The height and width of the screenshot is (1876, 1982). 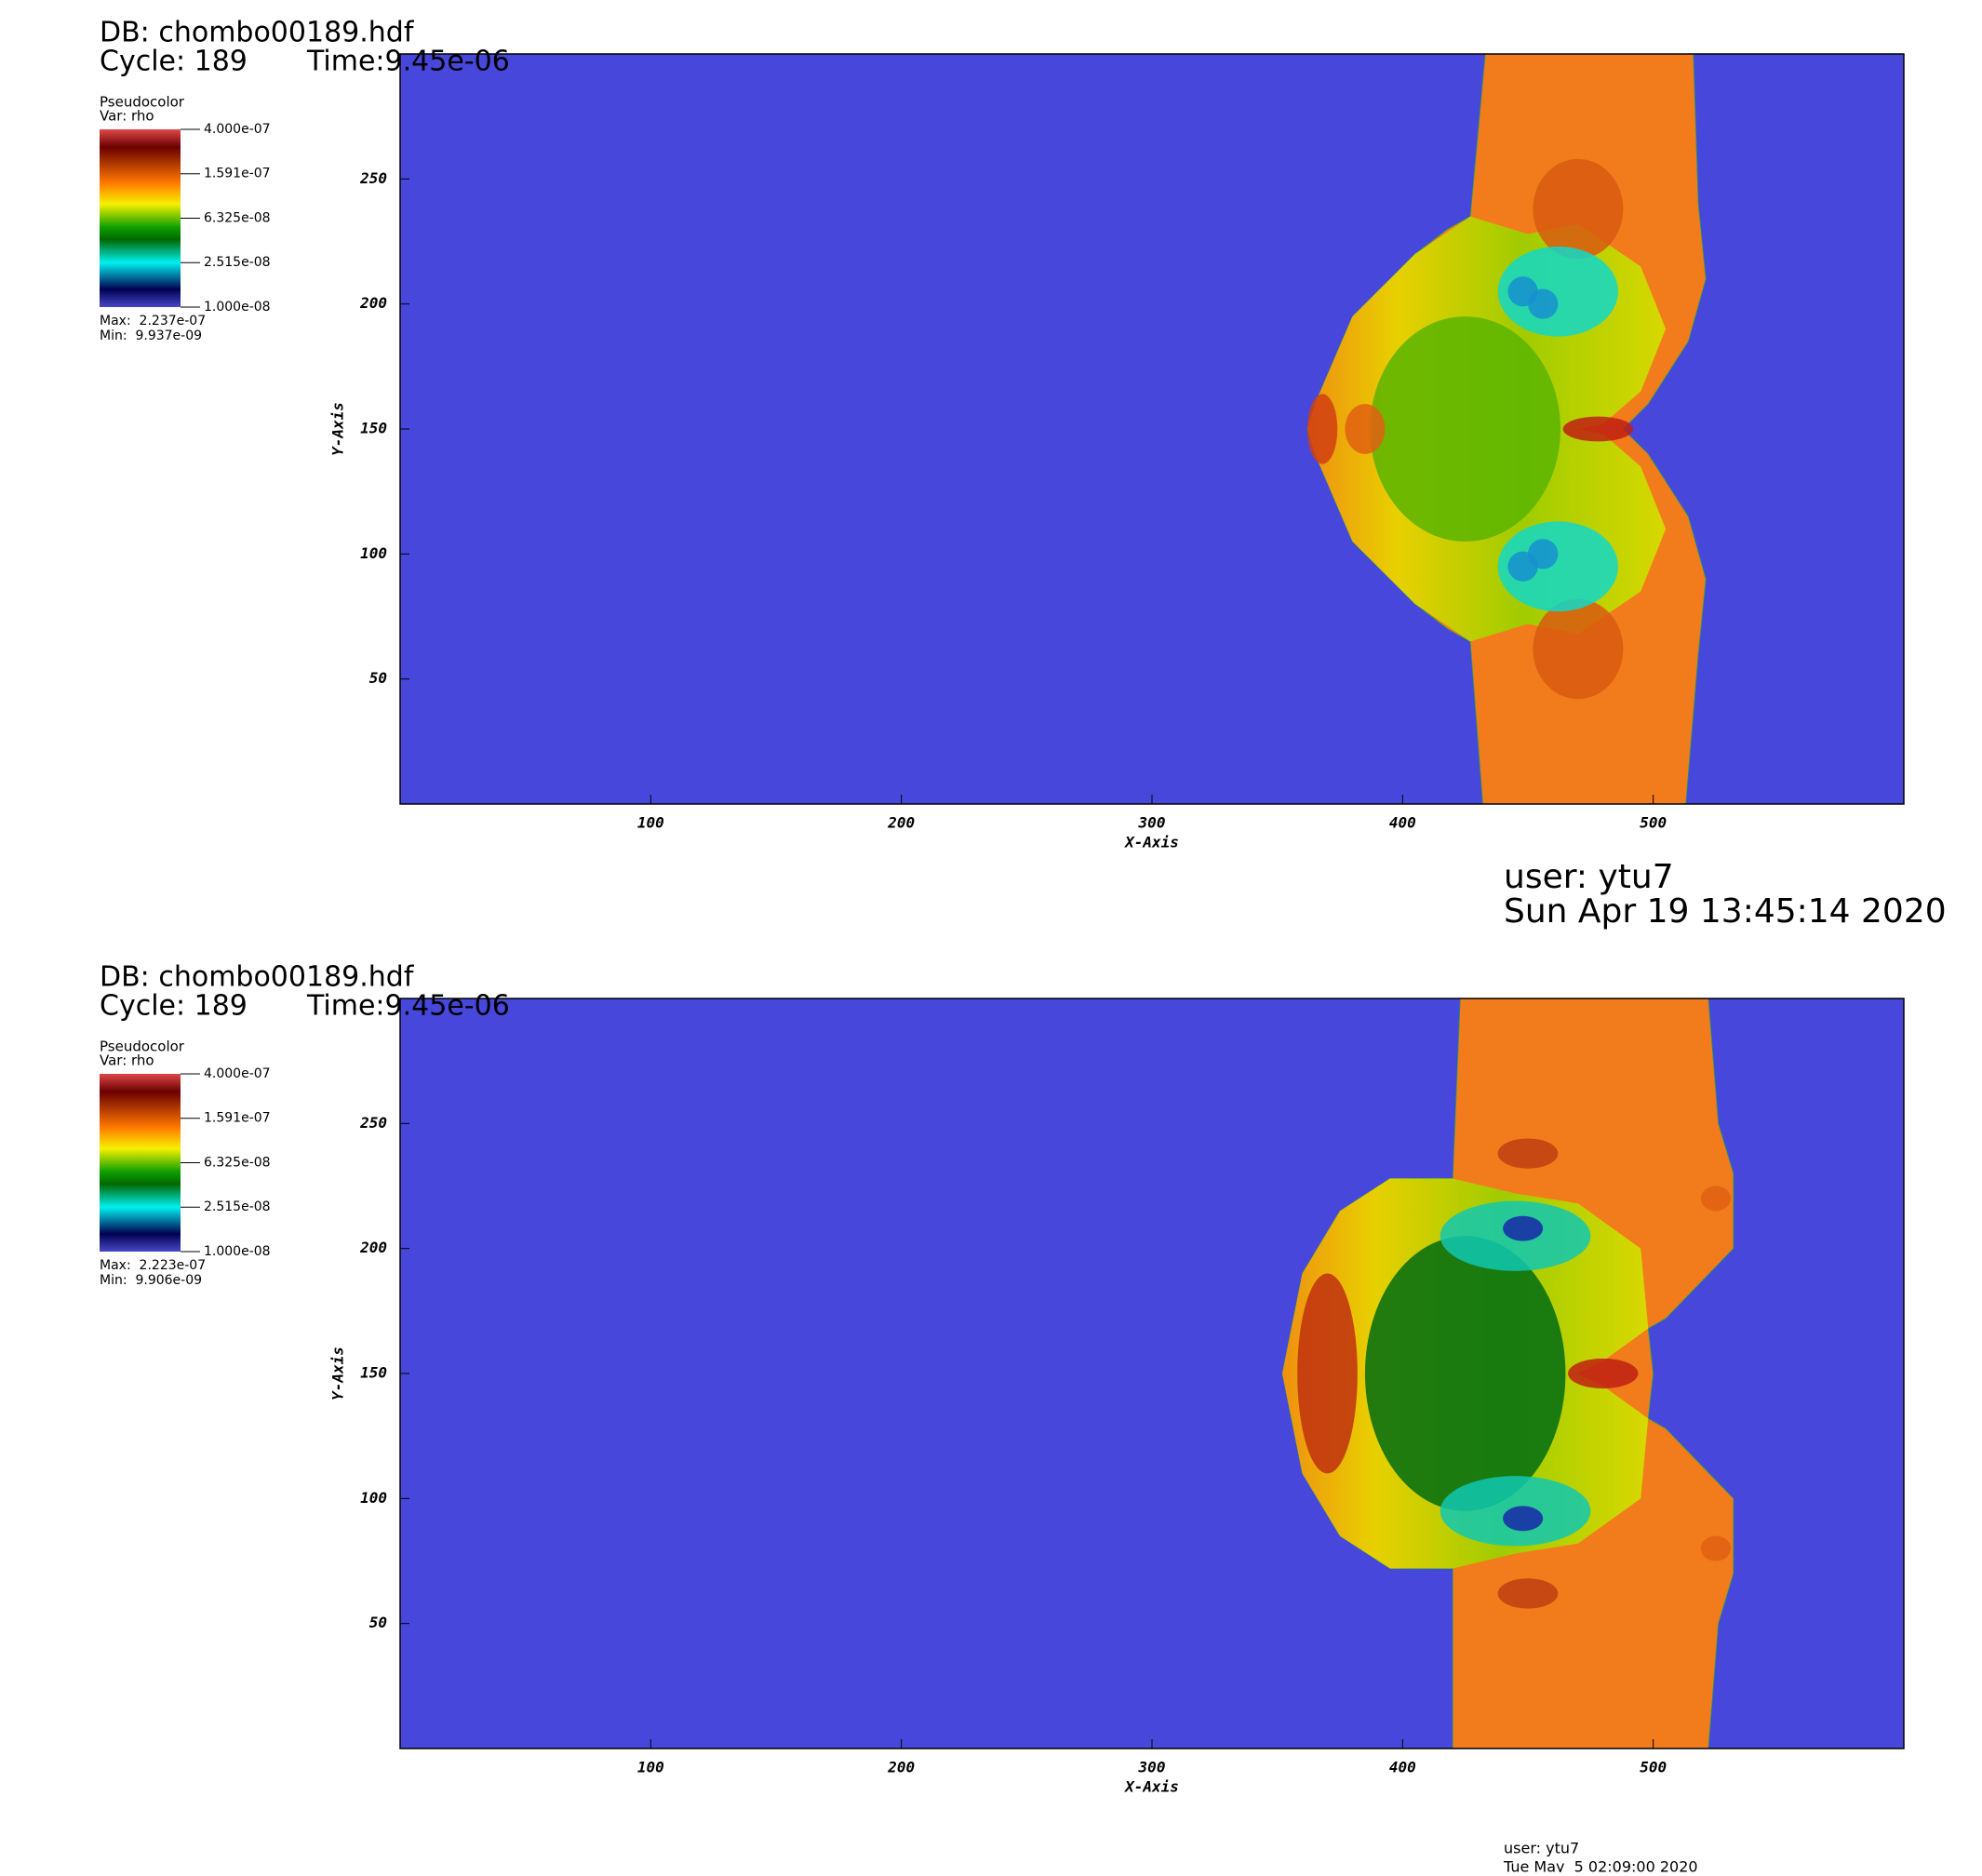 I want to click on date-label: Sun Apr 19 13:45:14 2020, so click(x=1725, y=911).